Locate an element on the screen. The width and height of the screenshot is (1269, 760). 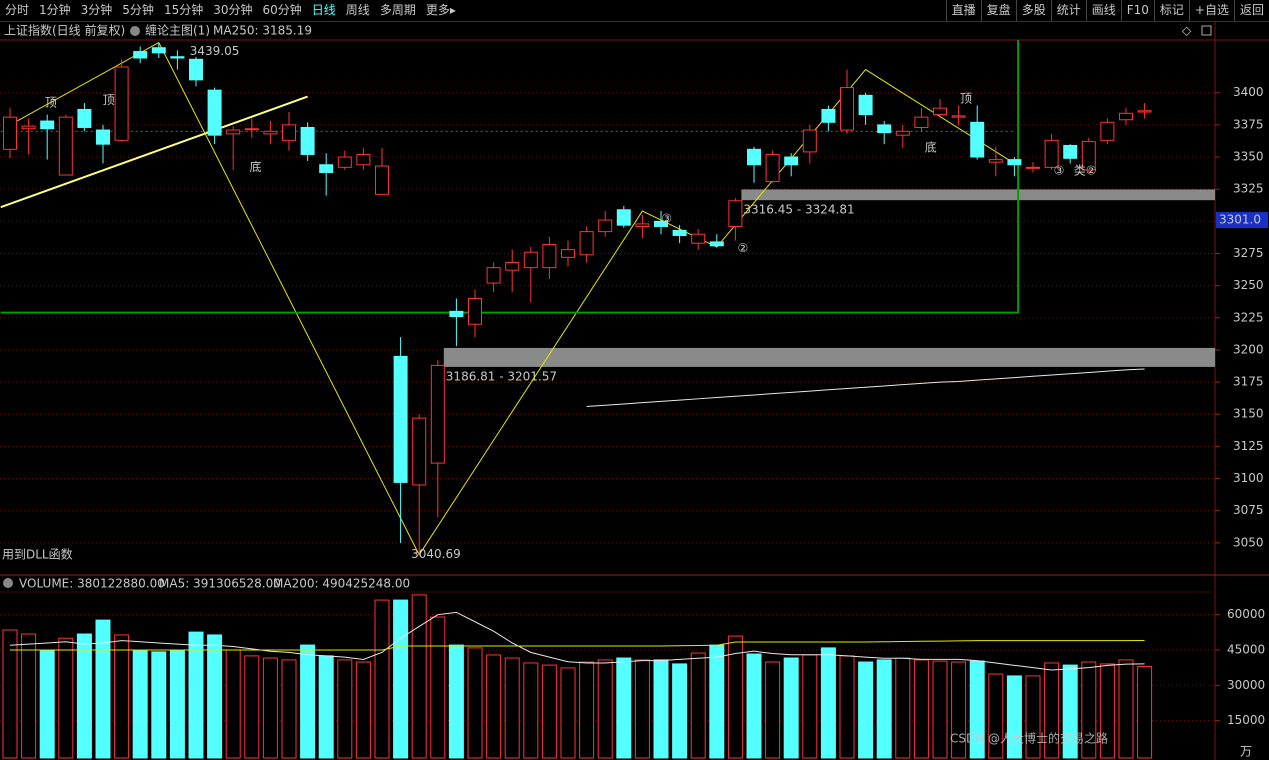
toolbar-button: 更多▸ is located at coordinates (440, 10).